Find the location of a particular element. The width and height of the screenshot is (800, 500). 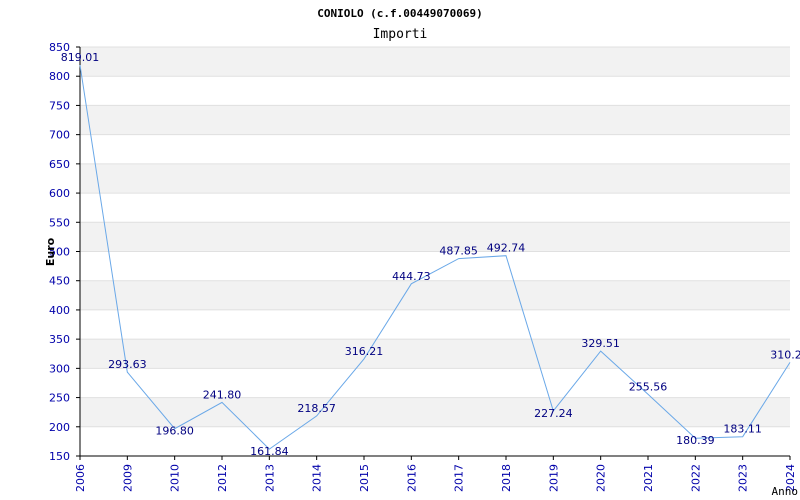

chart-title: CONIOLO (c.f.00449070069) is located at coordinates (400, 13).